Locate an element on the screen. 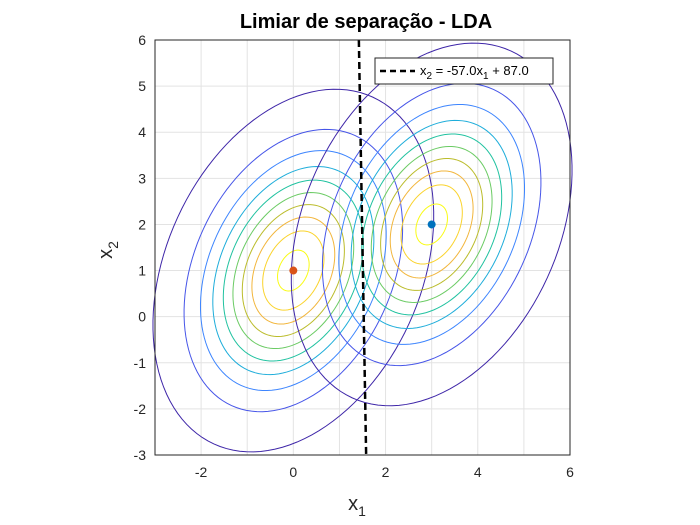  y-tick-label: 0 is located at coordinates (142, 317).